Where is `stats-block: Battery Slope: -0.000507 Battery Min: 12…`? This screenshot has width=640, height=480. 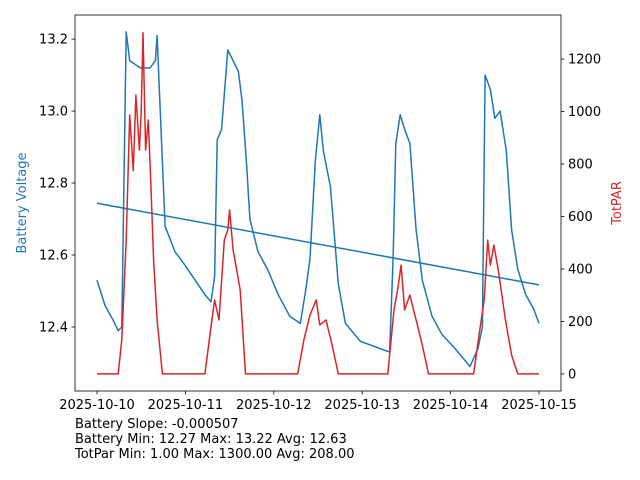 stats-block: Battery Slope: -0.000507 Battery Min: 12… is located at coordinates (215, 439).